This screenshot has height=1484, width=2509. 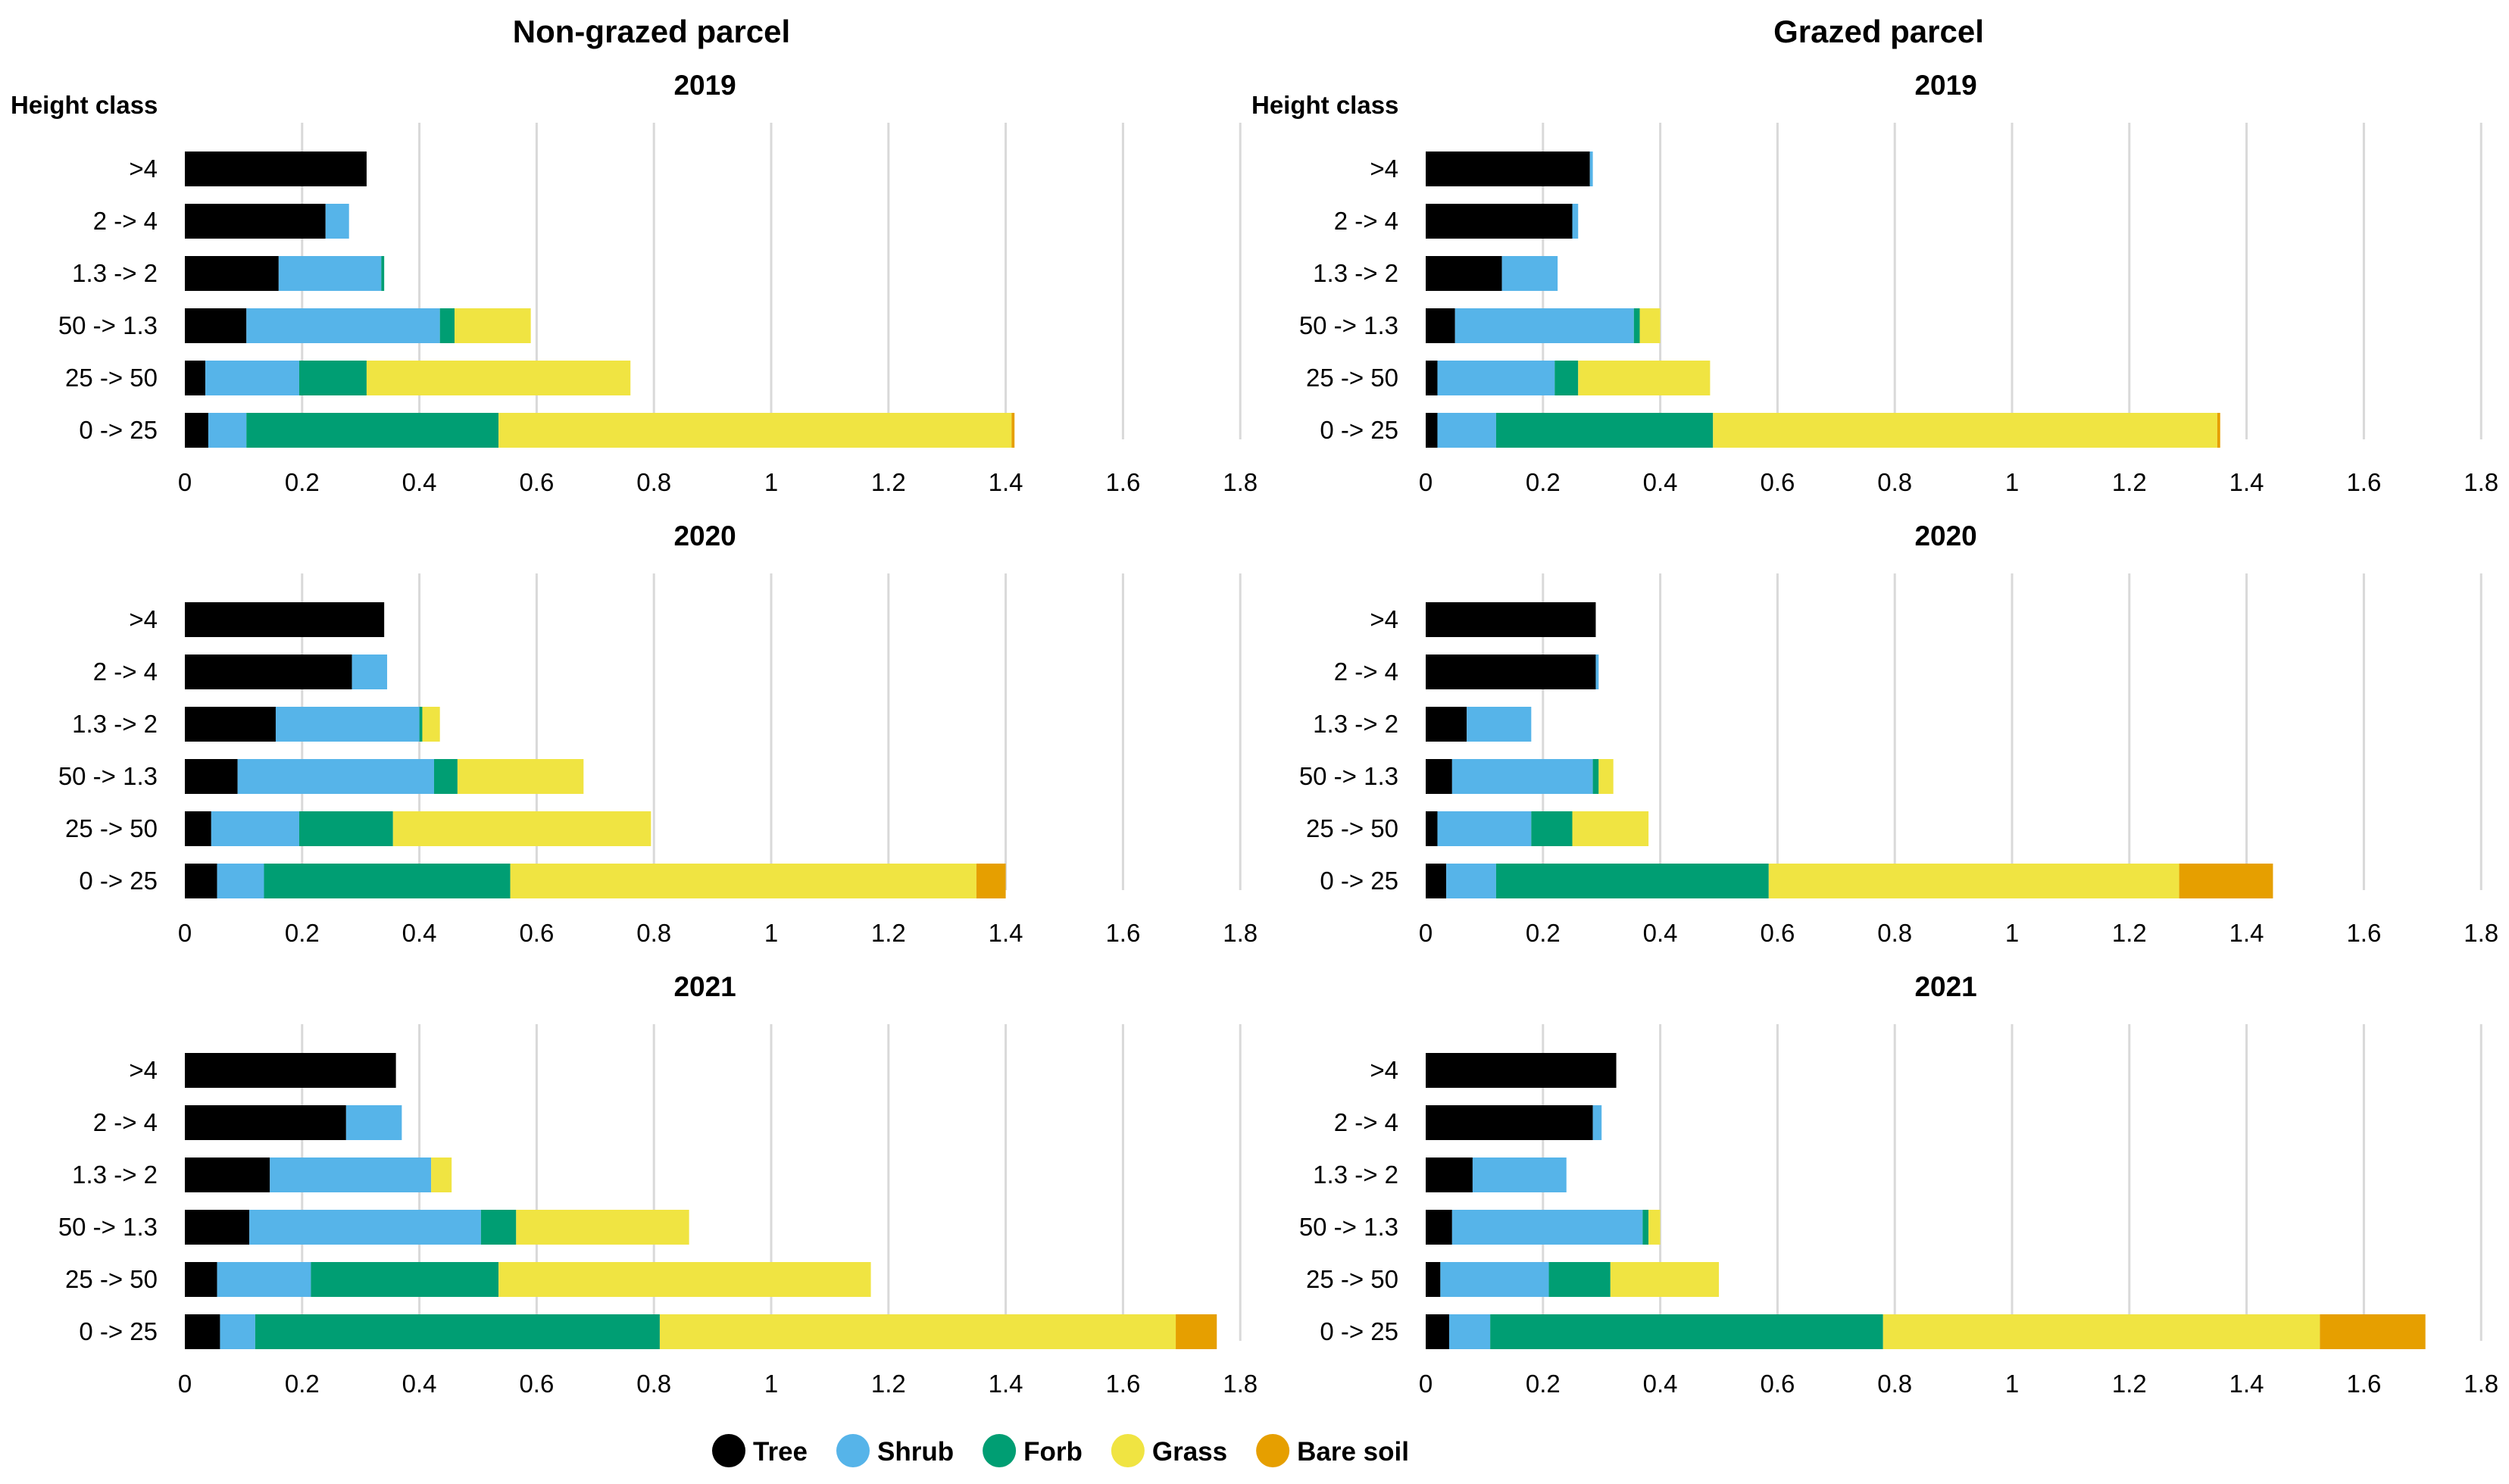 What do you see at coordinates (895, 1450) in the screenshot?
I see `legend-item-shrub: Shrub` at bounding box center [895, 1450].